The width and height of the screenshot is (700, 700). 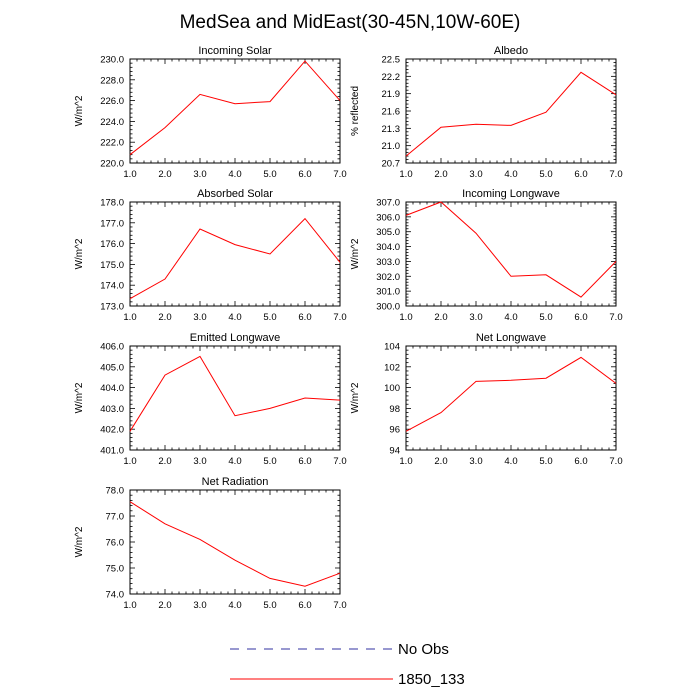 I want to click on y-tick-label: 173.0, so click(x=112, y=307).